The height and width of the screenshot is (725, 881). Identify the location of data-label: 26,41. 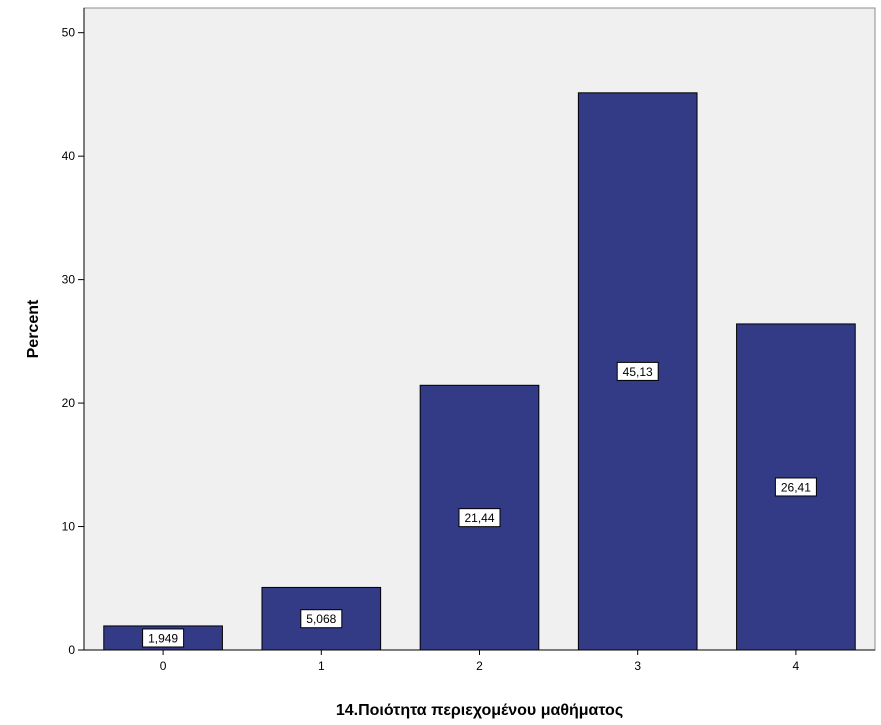
(796, 487).